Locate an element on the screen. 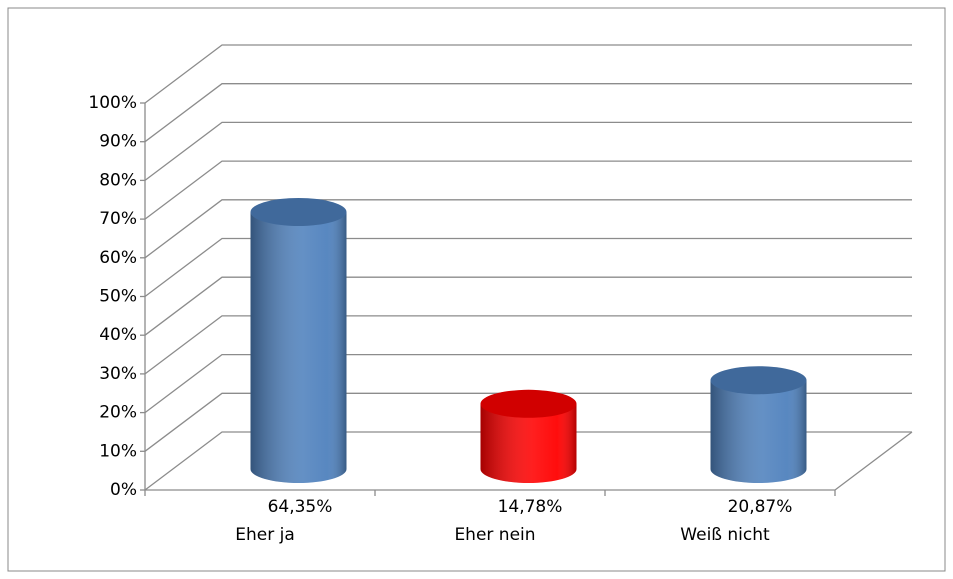  y-tick-label: 10% is located at coordinates (118, 451).